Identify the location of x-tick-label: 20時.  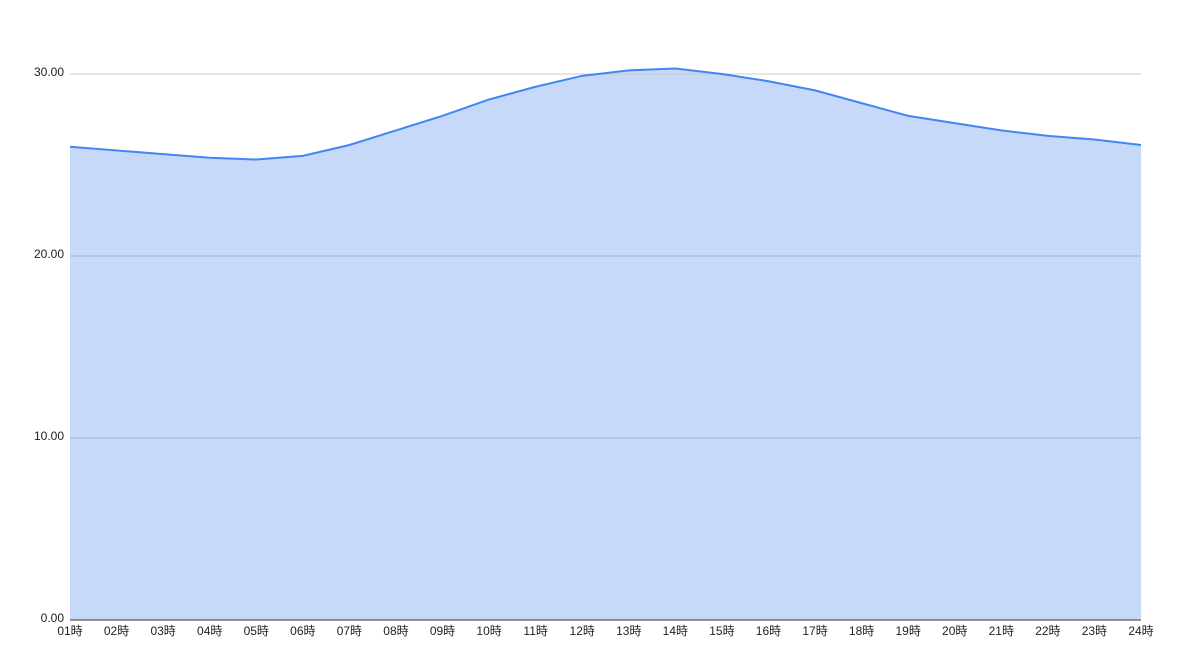
(954, 631).